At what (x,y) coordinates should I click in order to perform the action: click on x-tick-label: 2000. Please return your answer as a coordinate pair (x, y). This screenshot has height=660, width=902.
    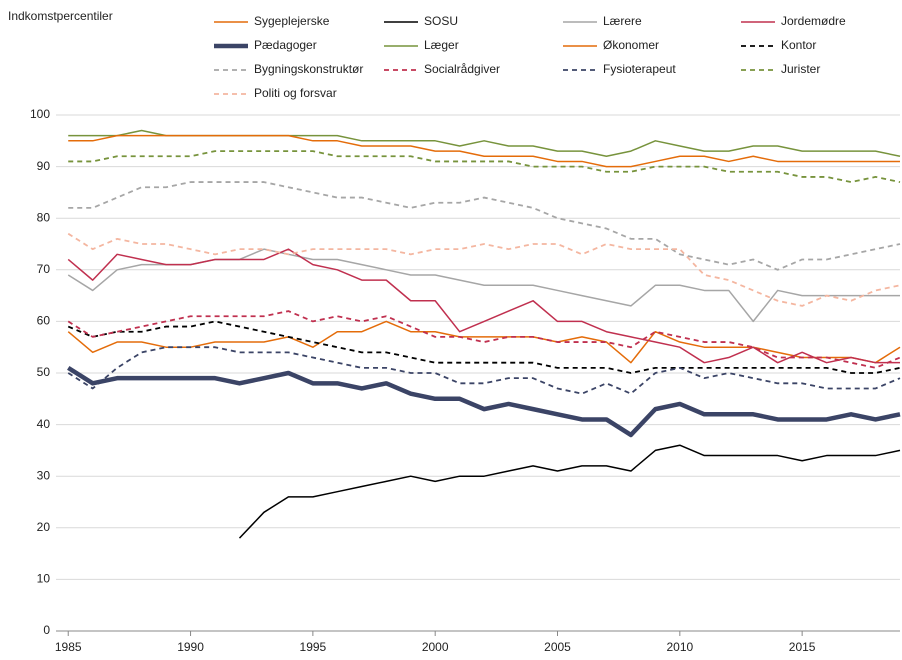
    Looking at the image, I should click on (435, 647).